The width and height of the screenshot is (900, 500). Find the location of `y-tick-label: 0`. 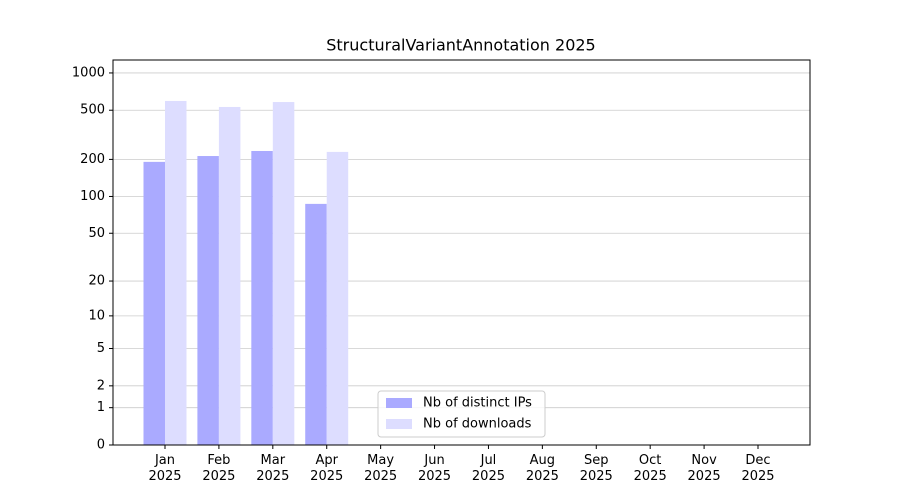

y-tick-label: 0 is located at coordinates (101, 445).